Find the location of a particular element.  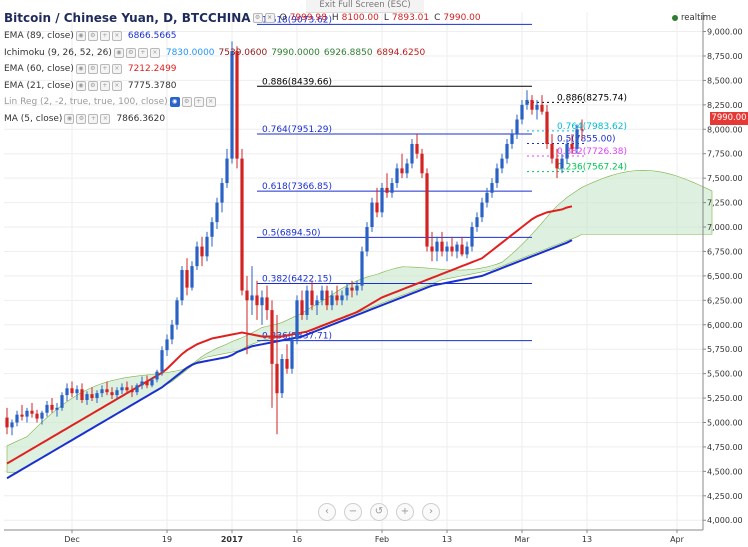

indicator-value: 7990.0000 is located at coordinates (295, 52).